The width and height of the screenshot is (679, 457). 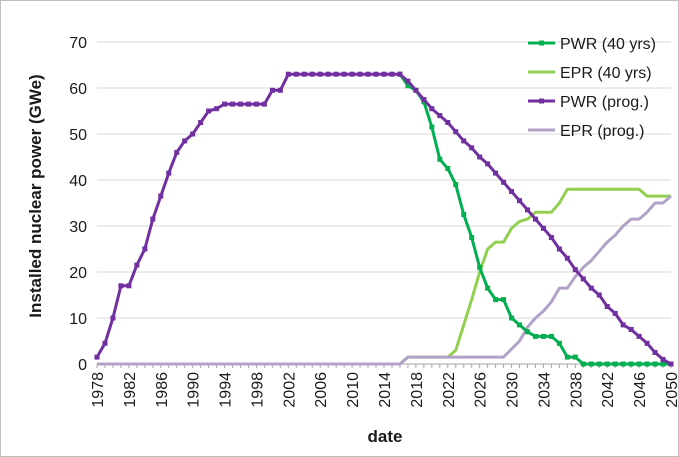 What do you see at coordinates (602, 131) in the screenshot?
I see `legend-label: EPR (prog.)` at bounding box center [602, 131].